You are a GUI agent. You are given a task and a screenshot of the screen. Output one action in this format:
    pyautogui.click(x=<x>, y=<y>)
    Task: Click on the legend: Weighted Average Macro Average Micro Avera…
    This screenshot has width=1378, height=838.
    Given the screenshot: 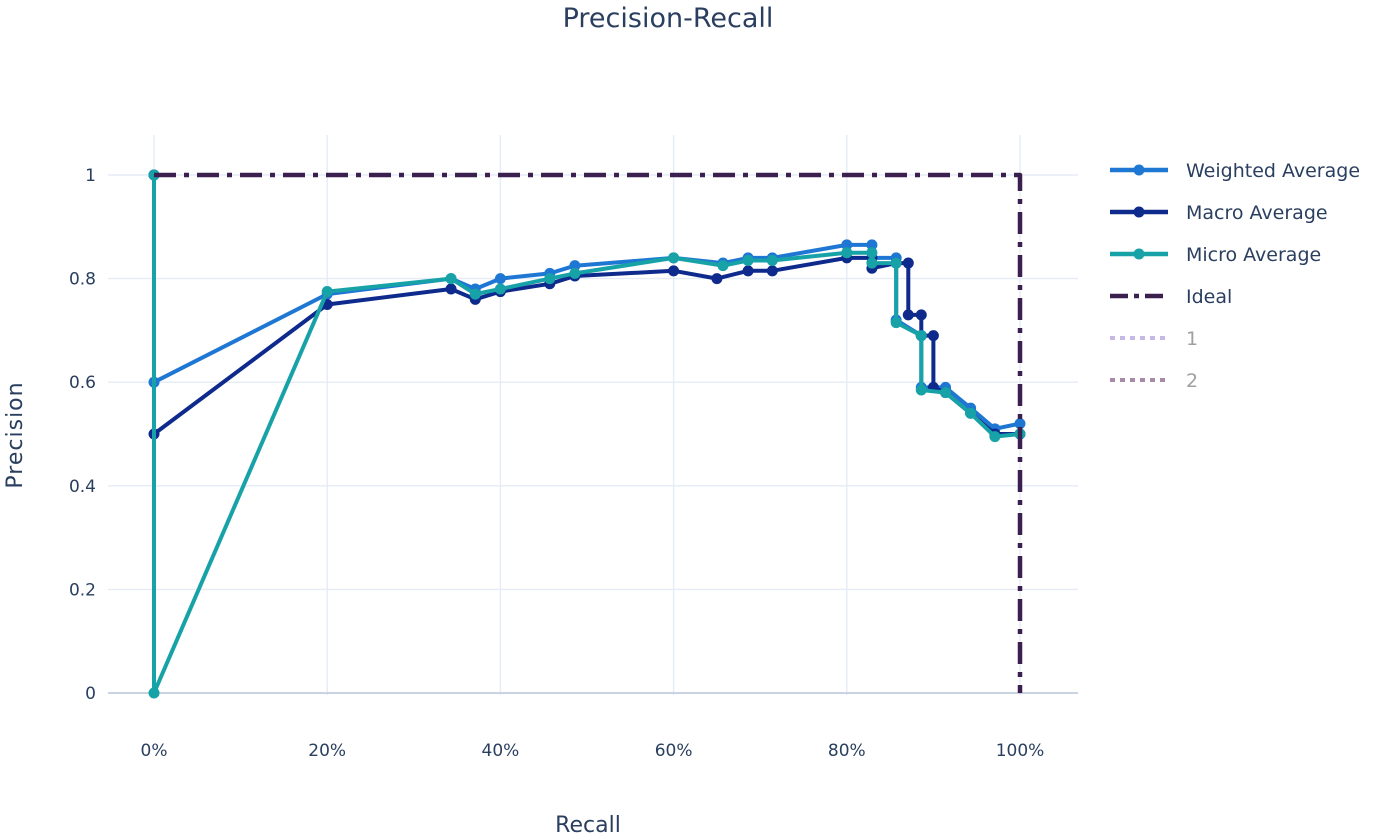 What is the action you would take?
    pyautogui.click(x=1235, y=276)
    